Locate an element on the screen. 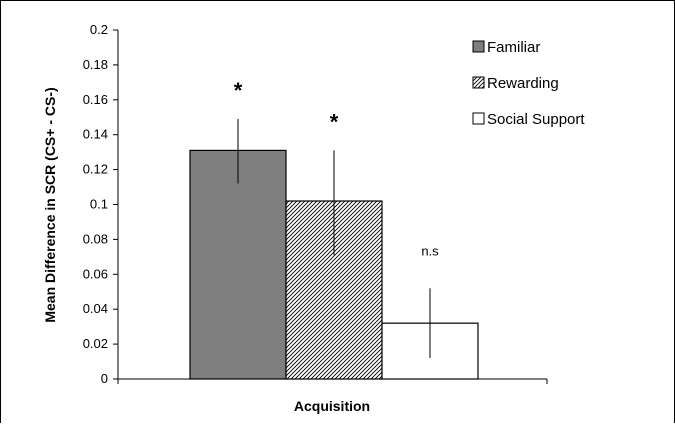  legend-swatch-rewarding is located at coordinates (478, 82).